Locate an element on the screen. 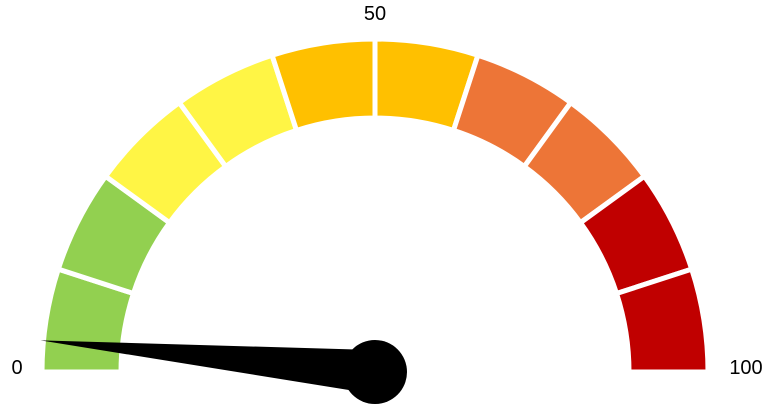 This screenshot has width=772, height=406. gauge-needle is located at coordinates (209, 367).